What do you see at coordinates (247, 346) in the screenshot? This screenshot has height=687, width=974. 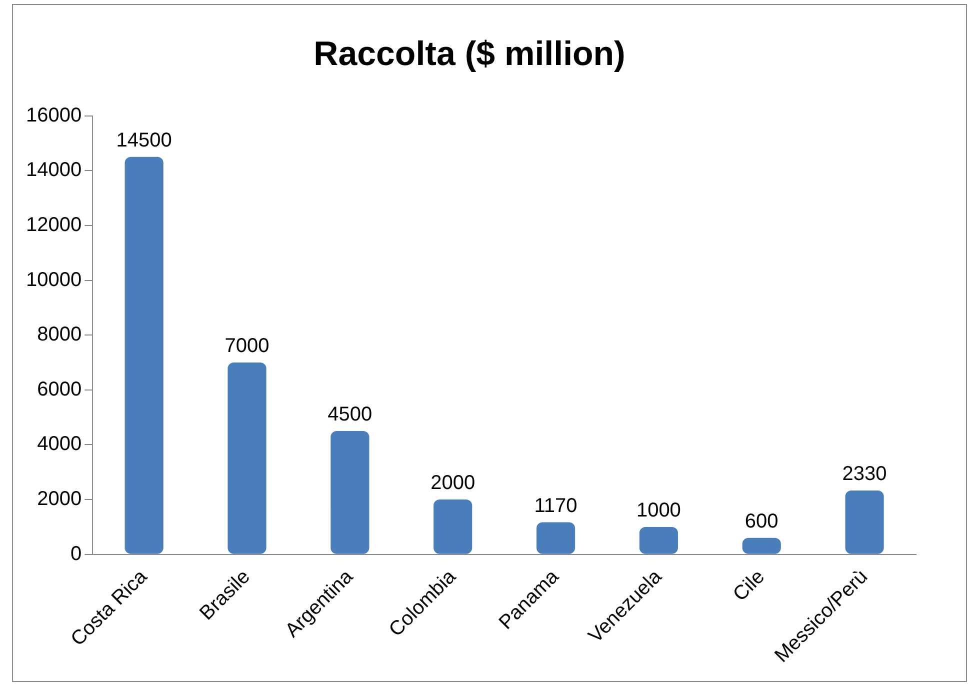 I see `data-label: 7000` at bounding box center [247, 346].